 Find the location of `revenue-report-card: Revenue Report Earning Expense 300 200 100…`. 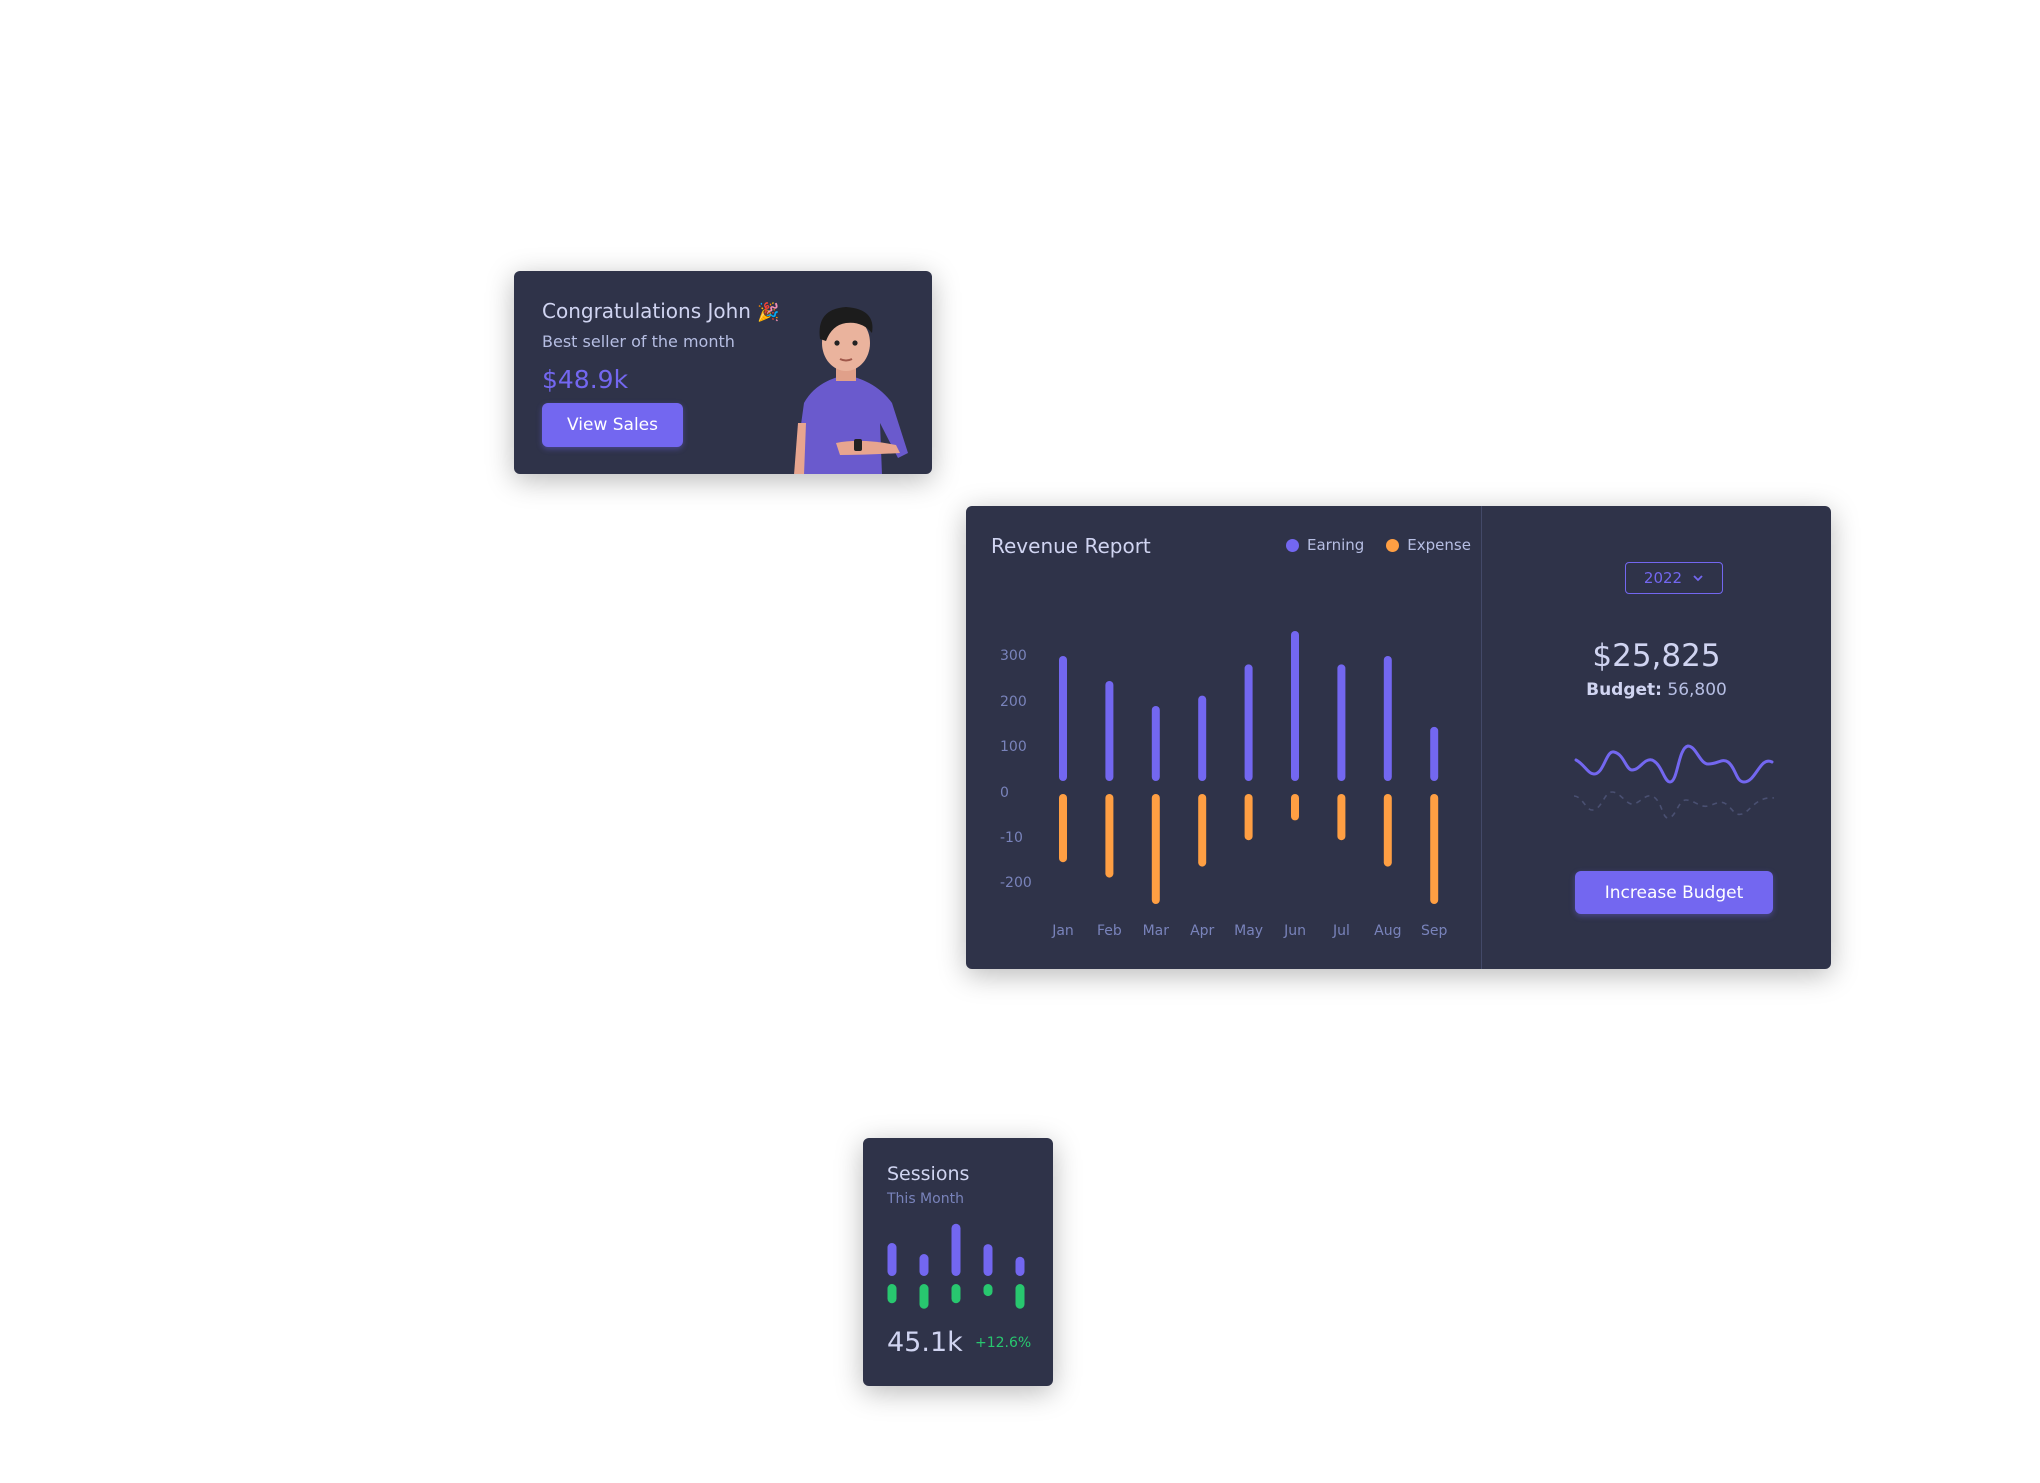

revenue-report-card: Revenue Report Earning Expense 300 200 100… is located at coordinates (1398, 737).